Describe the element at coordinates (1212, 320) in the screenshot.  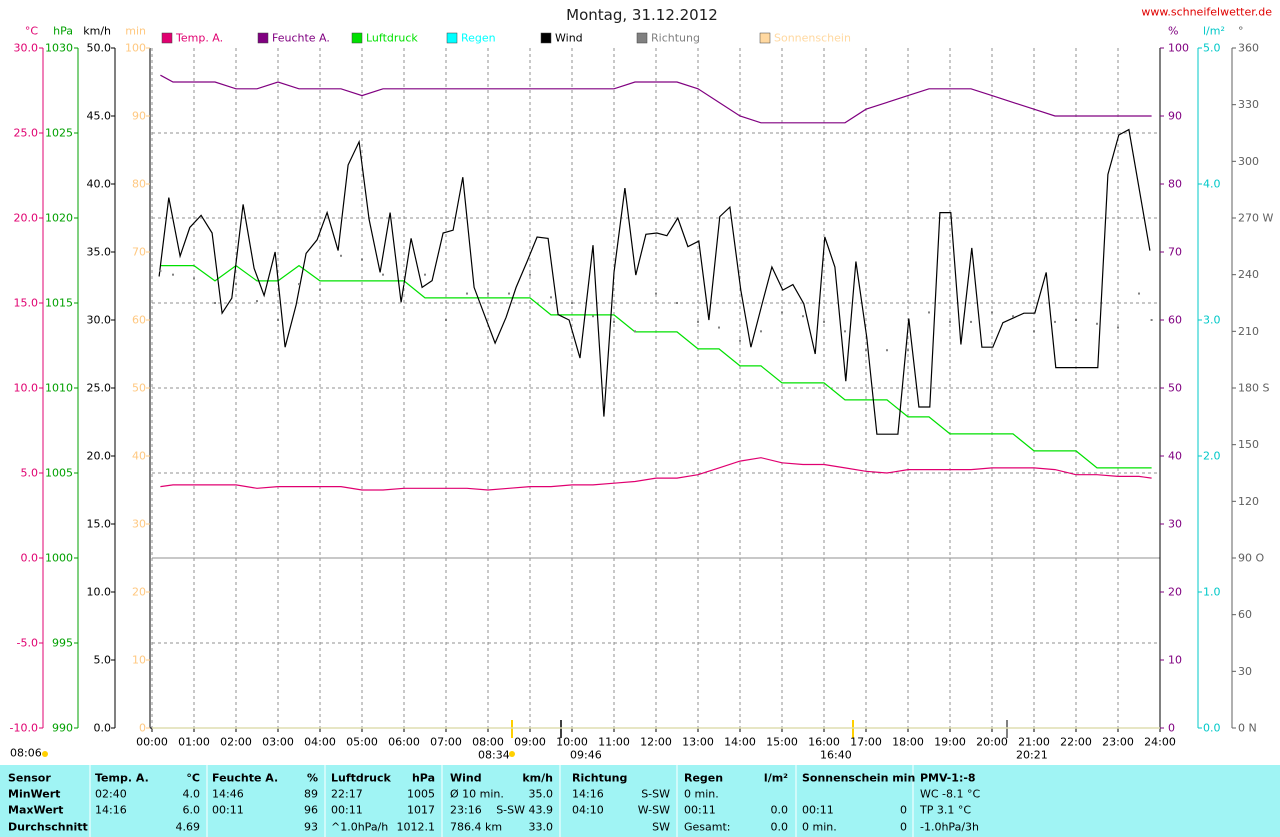
I see `y-tick-label: 3.0` at that location.